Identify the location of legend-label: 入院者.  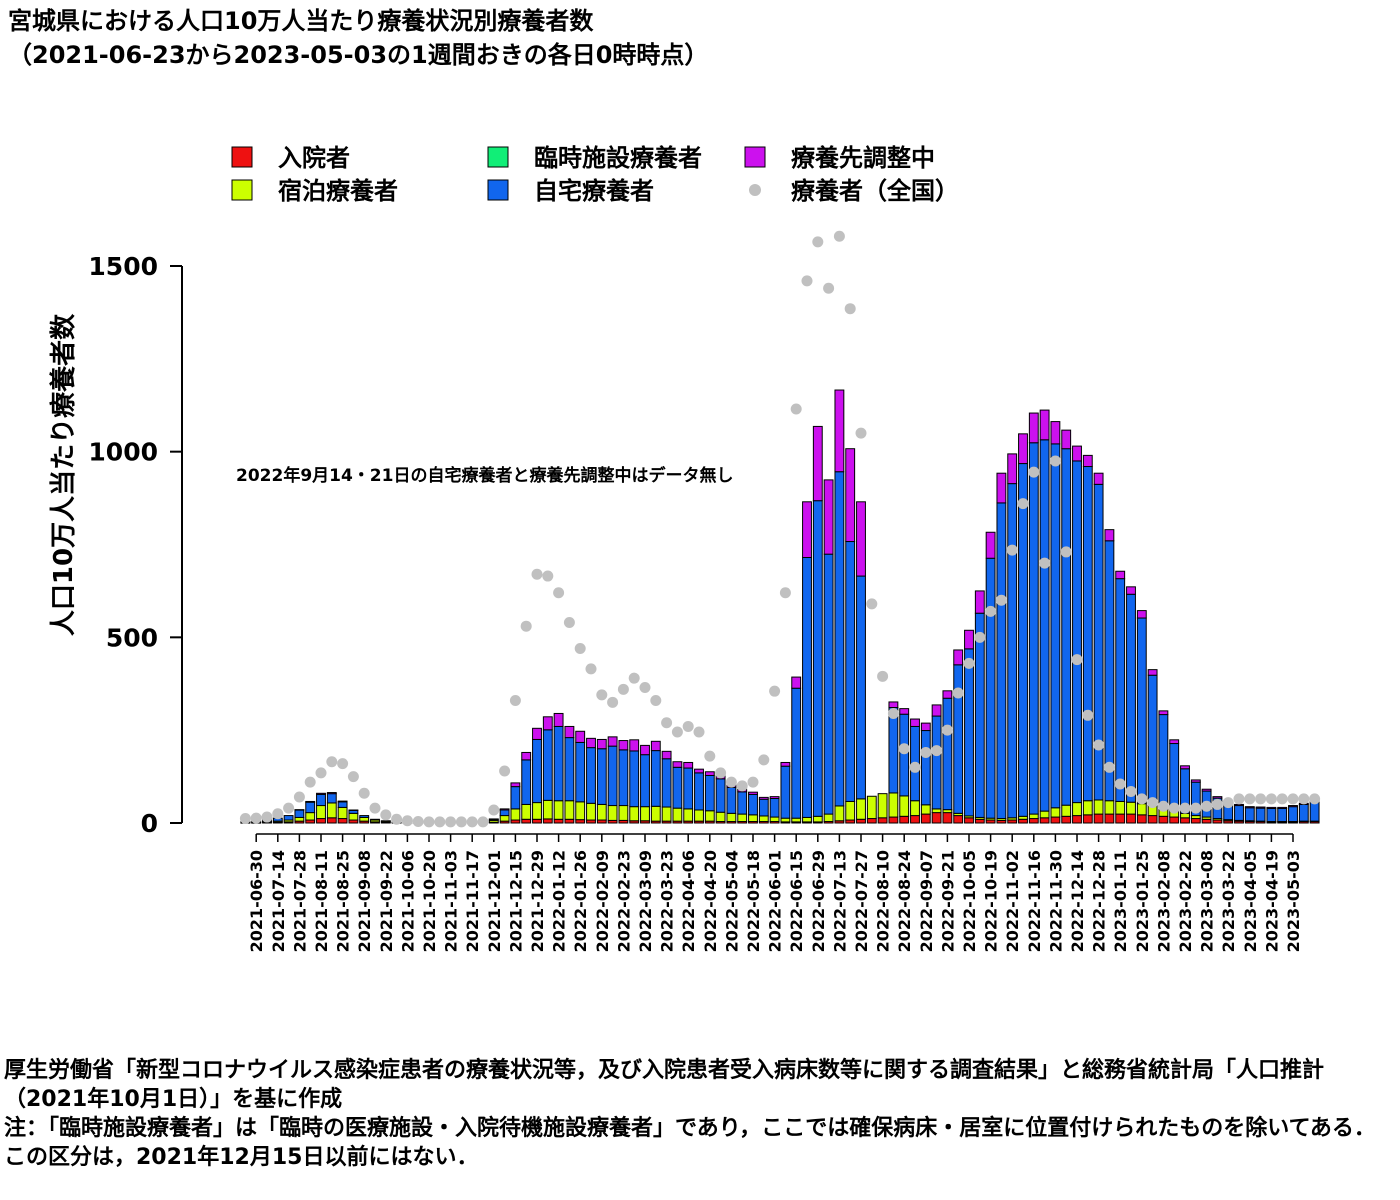
(314, 158).